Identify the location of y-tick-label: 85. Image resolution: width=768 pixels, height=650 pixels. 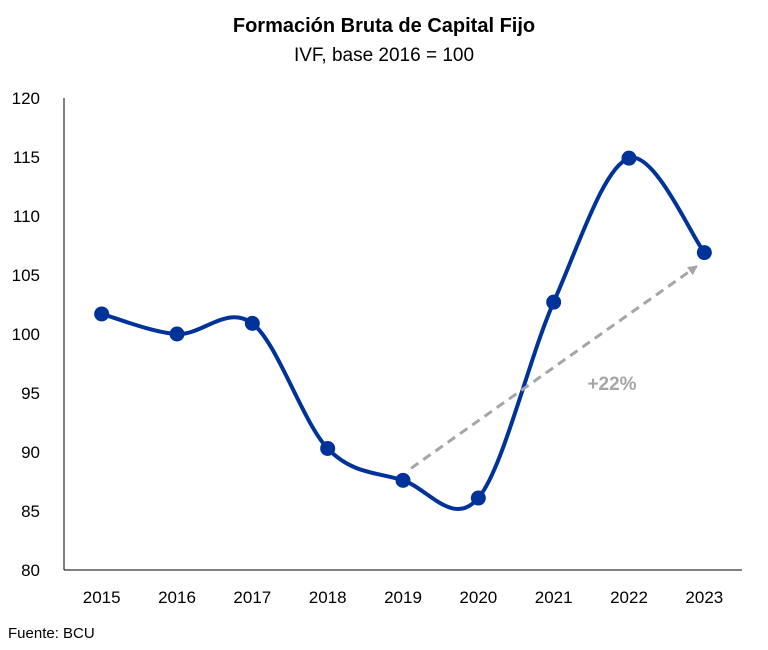
(30, 511).